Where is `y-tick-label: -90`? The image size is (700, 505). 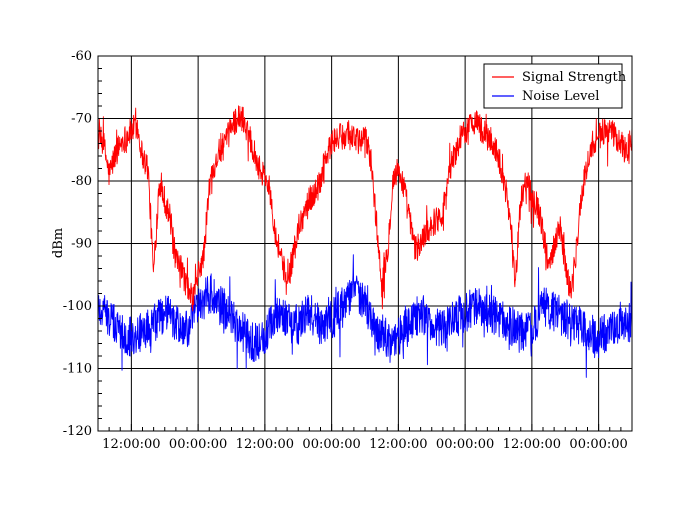
y-tick-label: -90 is located at coordinates (81, 244).